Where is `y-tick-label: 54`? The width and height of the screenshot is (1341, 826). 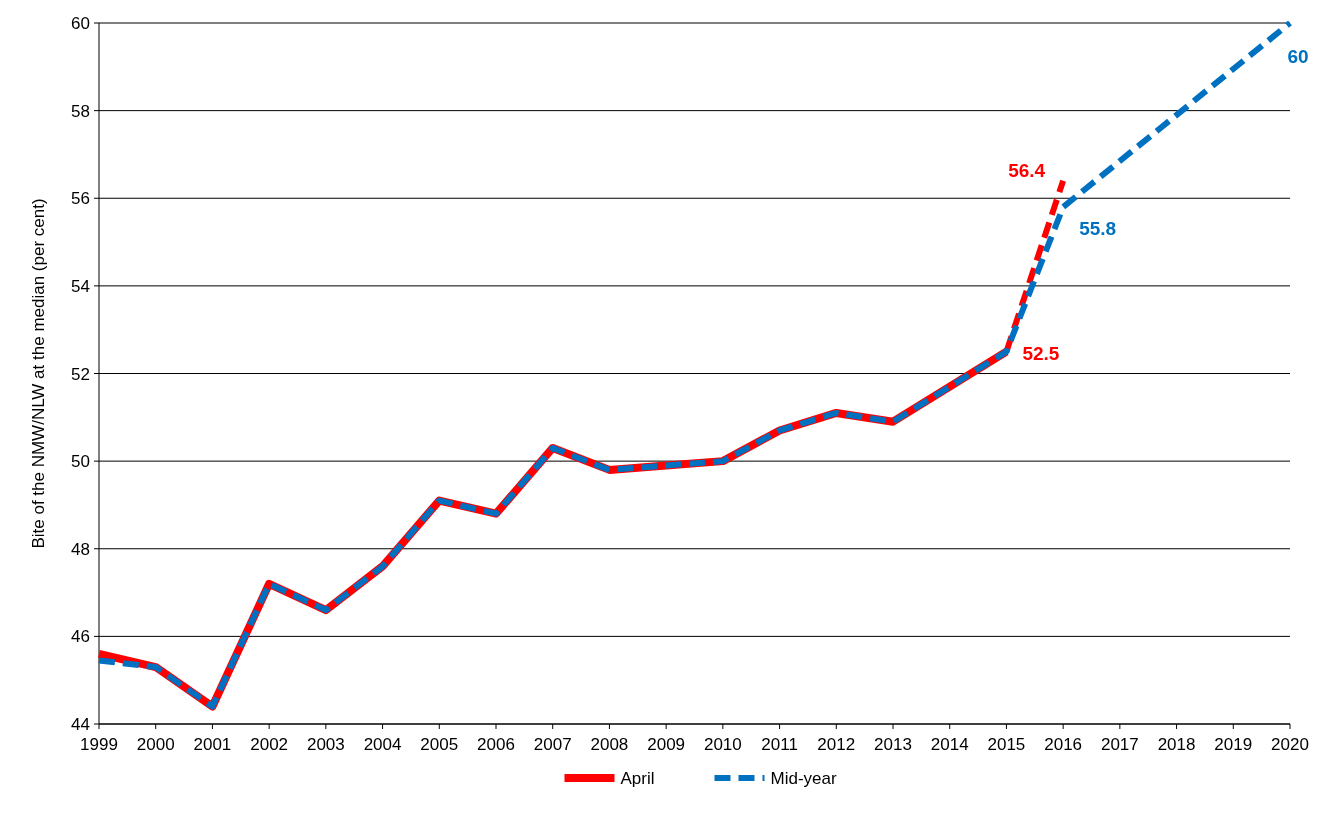
y-tick-label: 54 is located at coordinates (80, 286).